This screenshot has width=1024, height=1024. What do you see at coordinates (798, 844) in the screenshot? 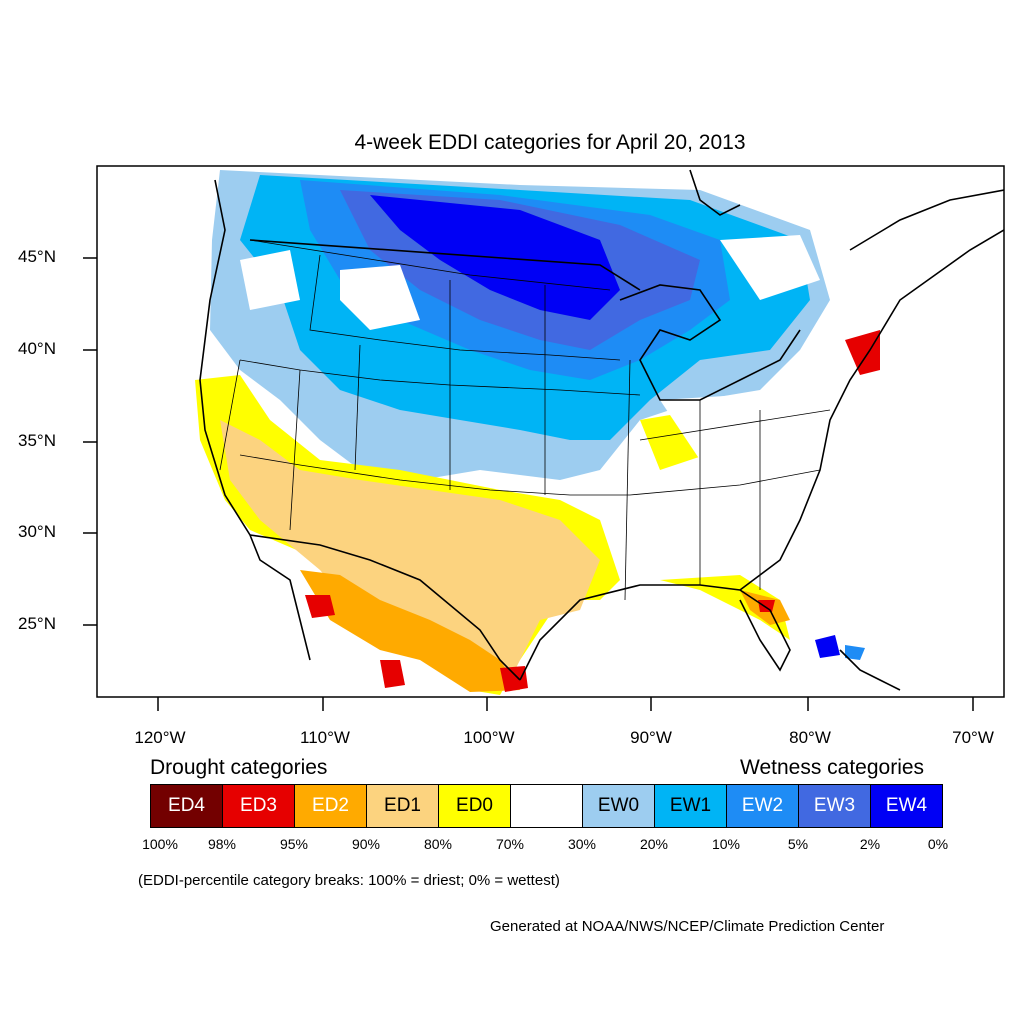
I see `percentile-label: 5%` at bounding box center [798, 844].